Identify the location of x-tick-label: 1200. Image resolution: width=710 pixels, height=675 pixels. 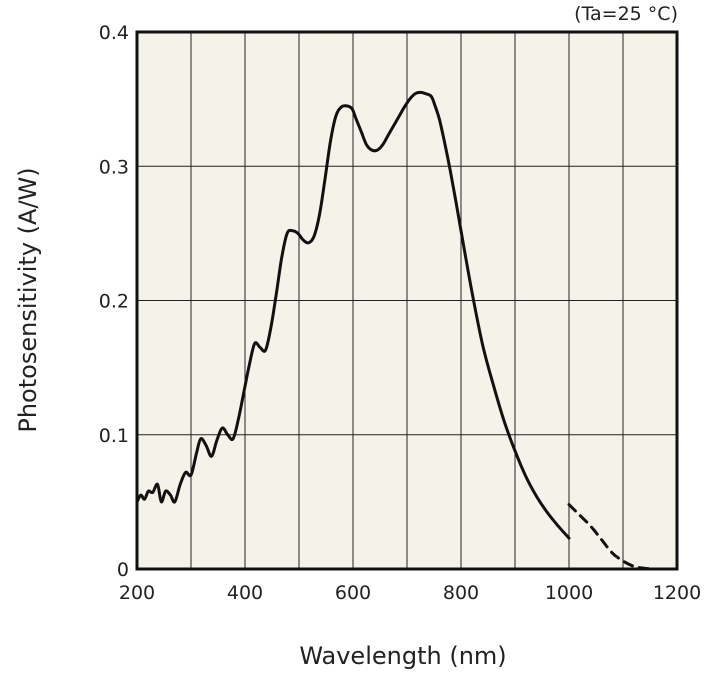
(677, 593).